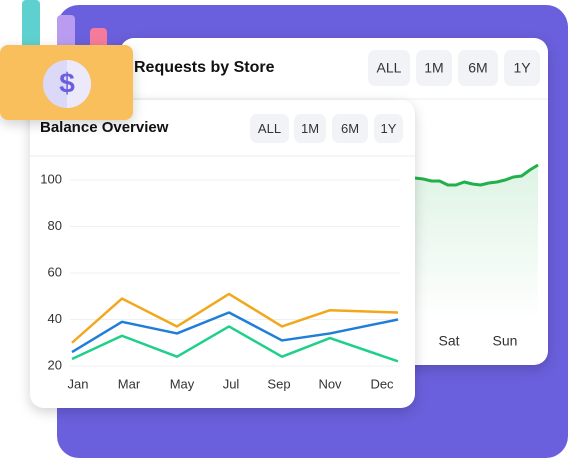 The image size is (568, 458). What do you see at coordinates (182, 383) in the screenshot?
I see `x-tick-label: May` at bounding box center [182, 383].